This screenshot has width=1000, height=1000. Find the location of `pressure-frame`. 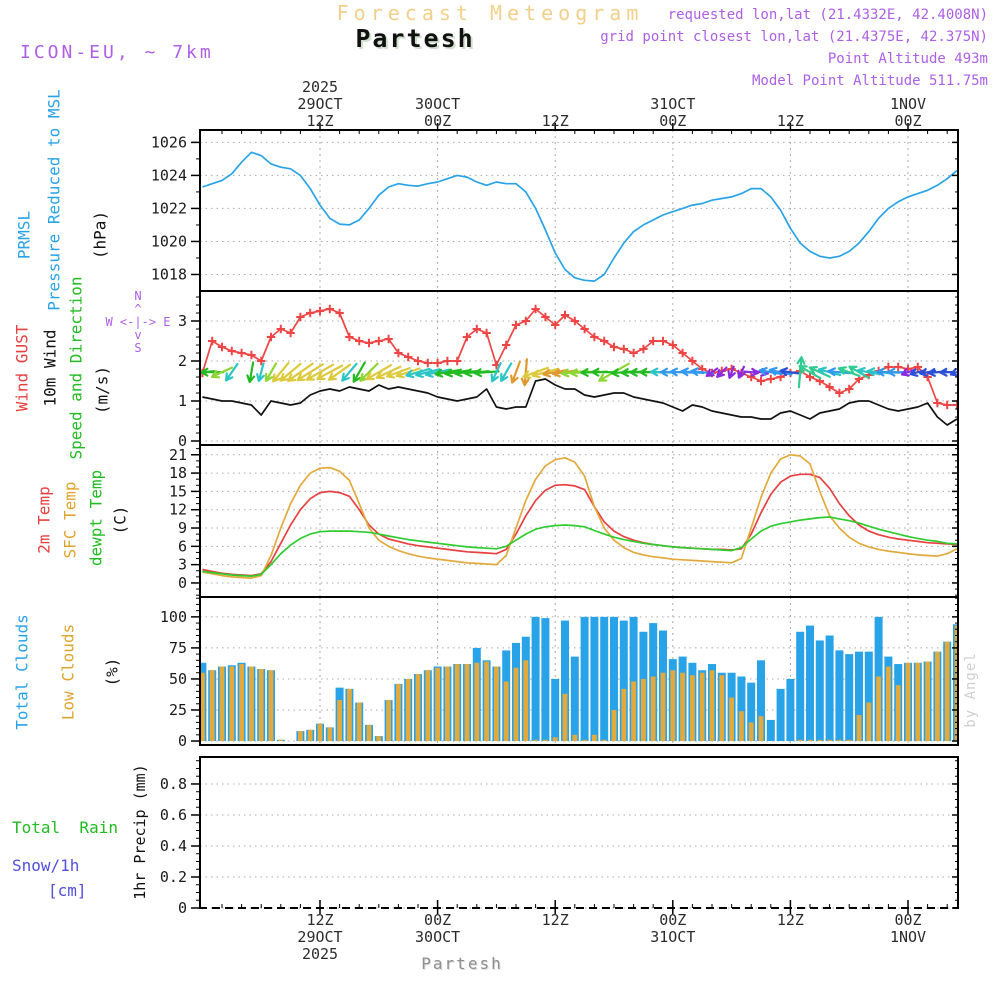

pressure-frame is located at coordinates (579, 210).